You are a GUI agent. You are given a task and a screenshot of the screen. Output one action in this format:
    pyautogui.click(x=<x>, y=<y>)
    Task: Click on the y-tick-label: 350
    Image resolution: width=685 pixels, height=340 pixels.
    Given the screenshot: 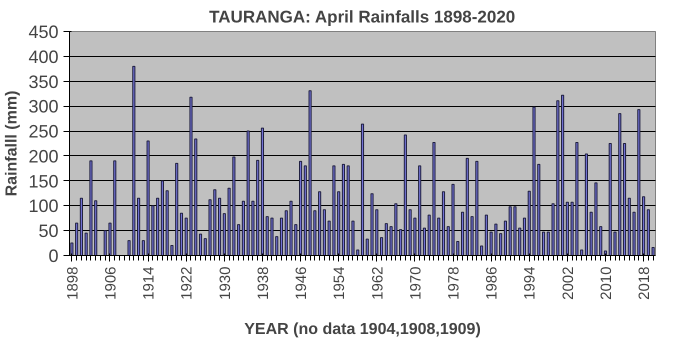 What is the action you would take?
    pyautogui.click(x=43, y=82)
    